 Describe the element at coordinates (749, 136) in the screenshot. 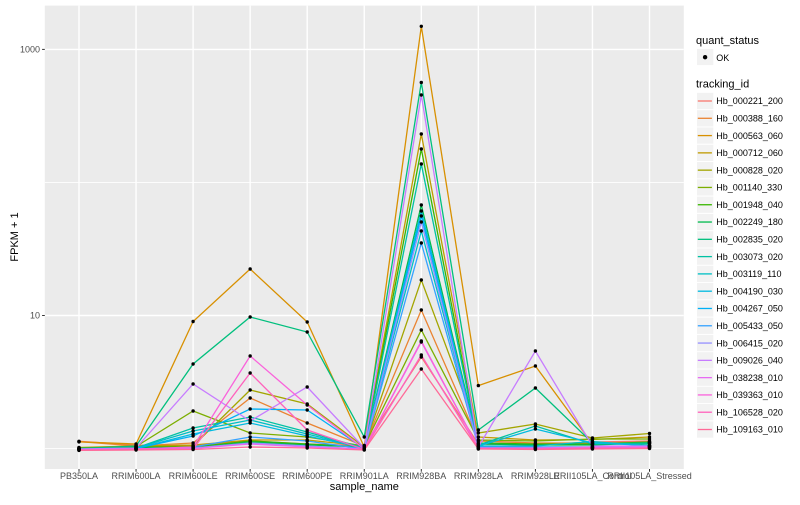

I see `svg-text: Hb_000563_060` at that location.